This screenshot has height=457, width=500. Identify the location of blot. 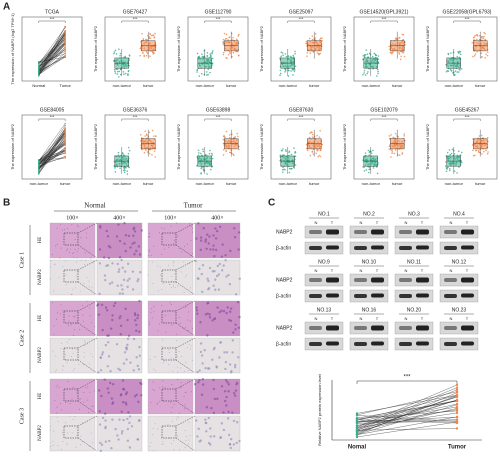
(324, 344).